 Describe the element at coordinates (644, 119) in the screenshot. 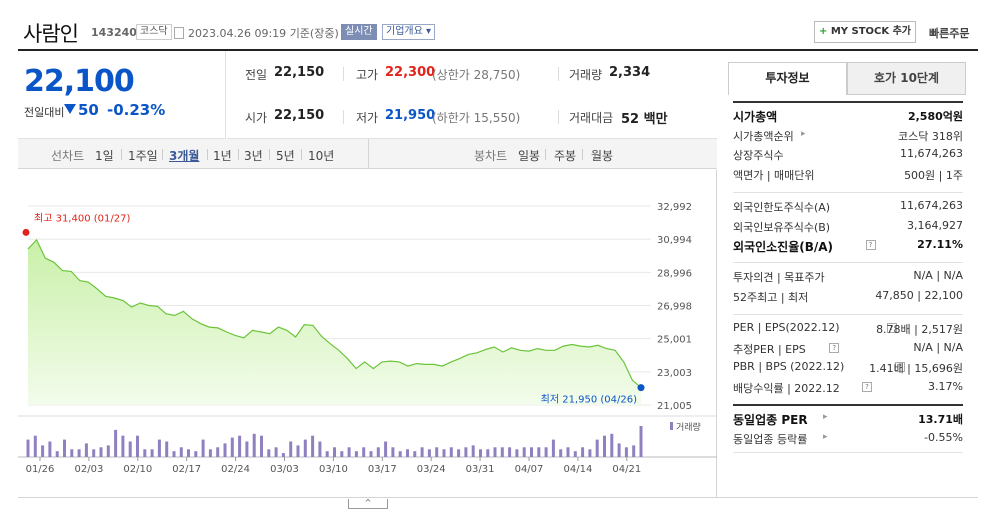

I see `amount-value: 52 백만` at that location.